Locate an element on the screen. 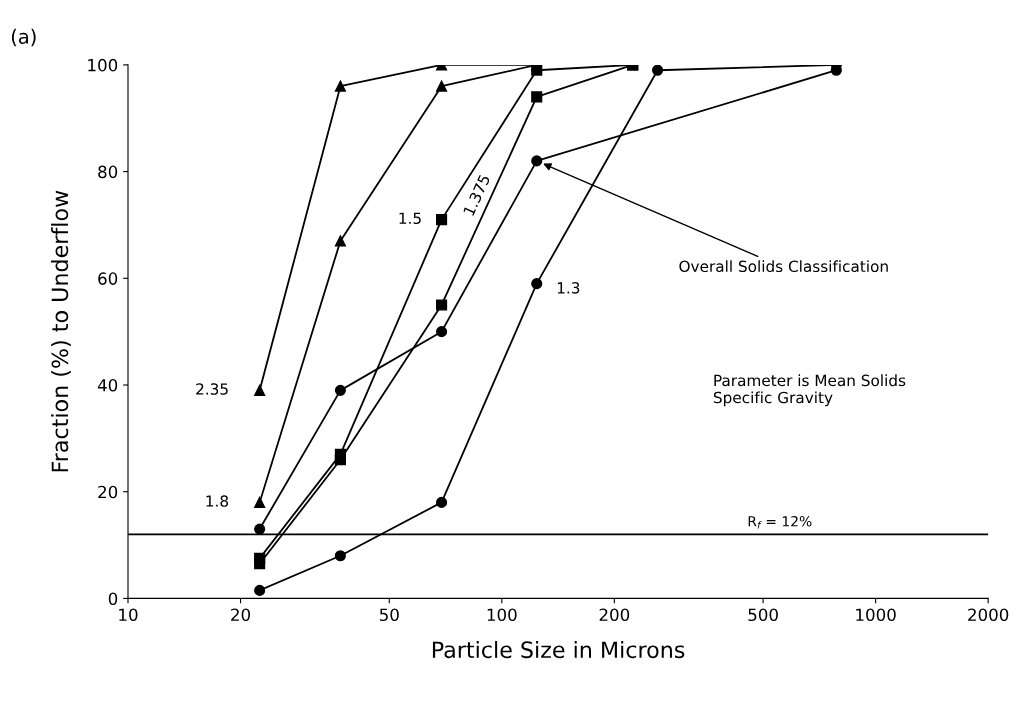 The width and height of the screenshot is (1024, 721). ref-line-label: R$_{f}$ = 12% is located at coordinates (780, 522).